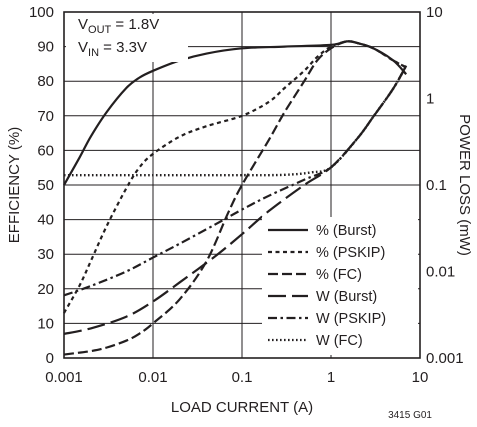  Describe the element at coordinates (445, 358) in the screenshot. I see `y-right-tick-label: 0.001` at that location.